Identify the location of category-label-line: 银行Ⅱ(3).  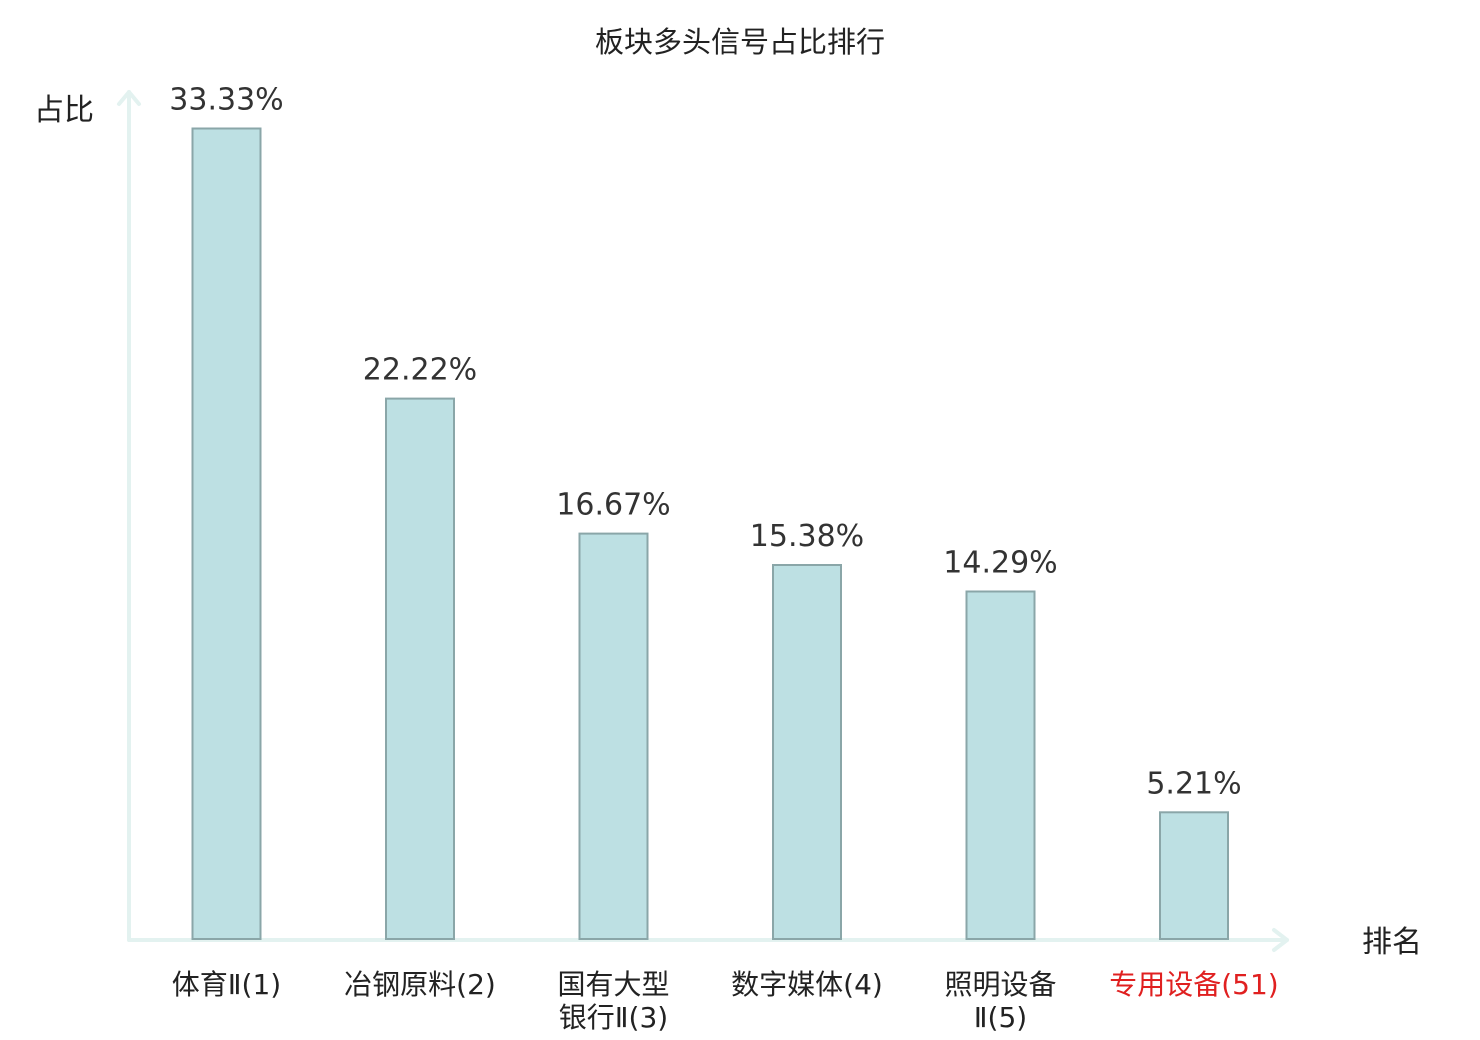
(613, 1017).